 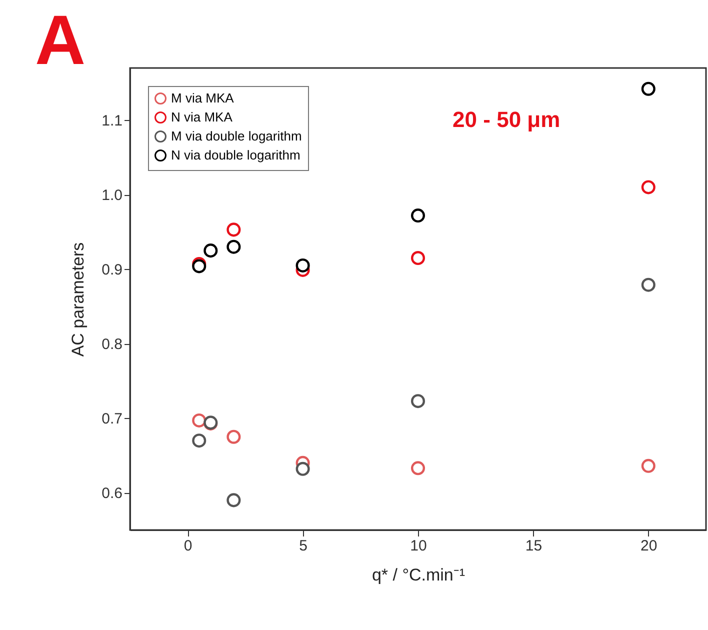 I want to click on legend-label: N via MKA, so click(x=202, y=117).